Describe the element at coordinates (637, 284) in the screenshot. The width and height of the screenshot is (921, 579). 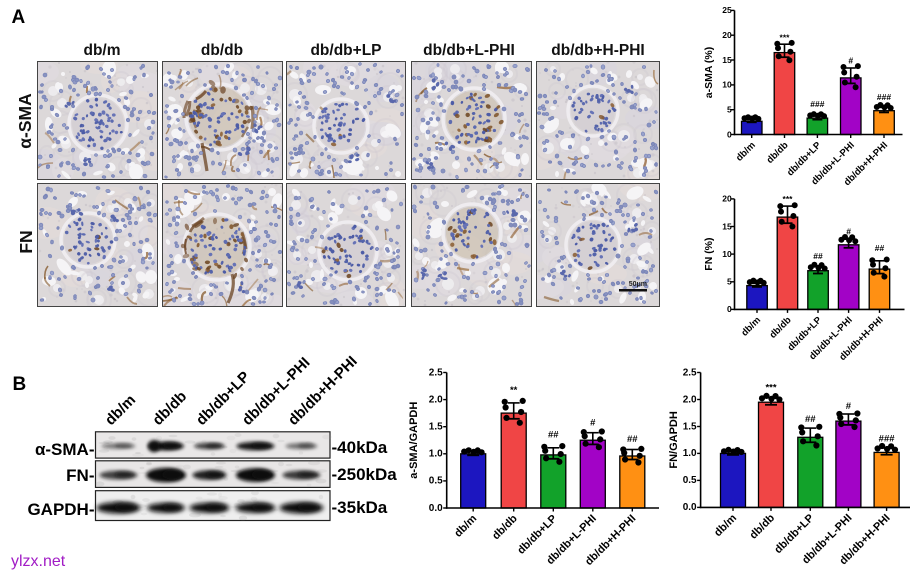
I see `svg-text: 50μm` at that location.